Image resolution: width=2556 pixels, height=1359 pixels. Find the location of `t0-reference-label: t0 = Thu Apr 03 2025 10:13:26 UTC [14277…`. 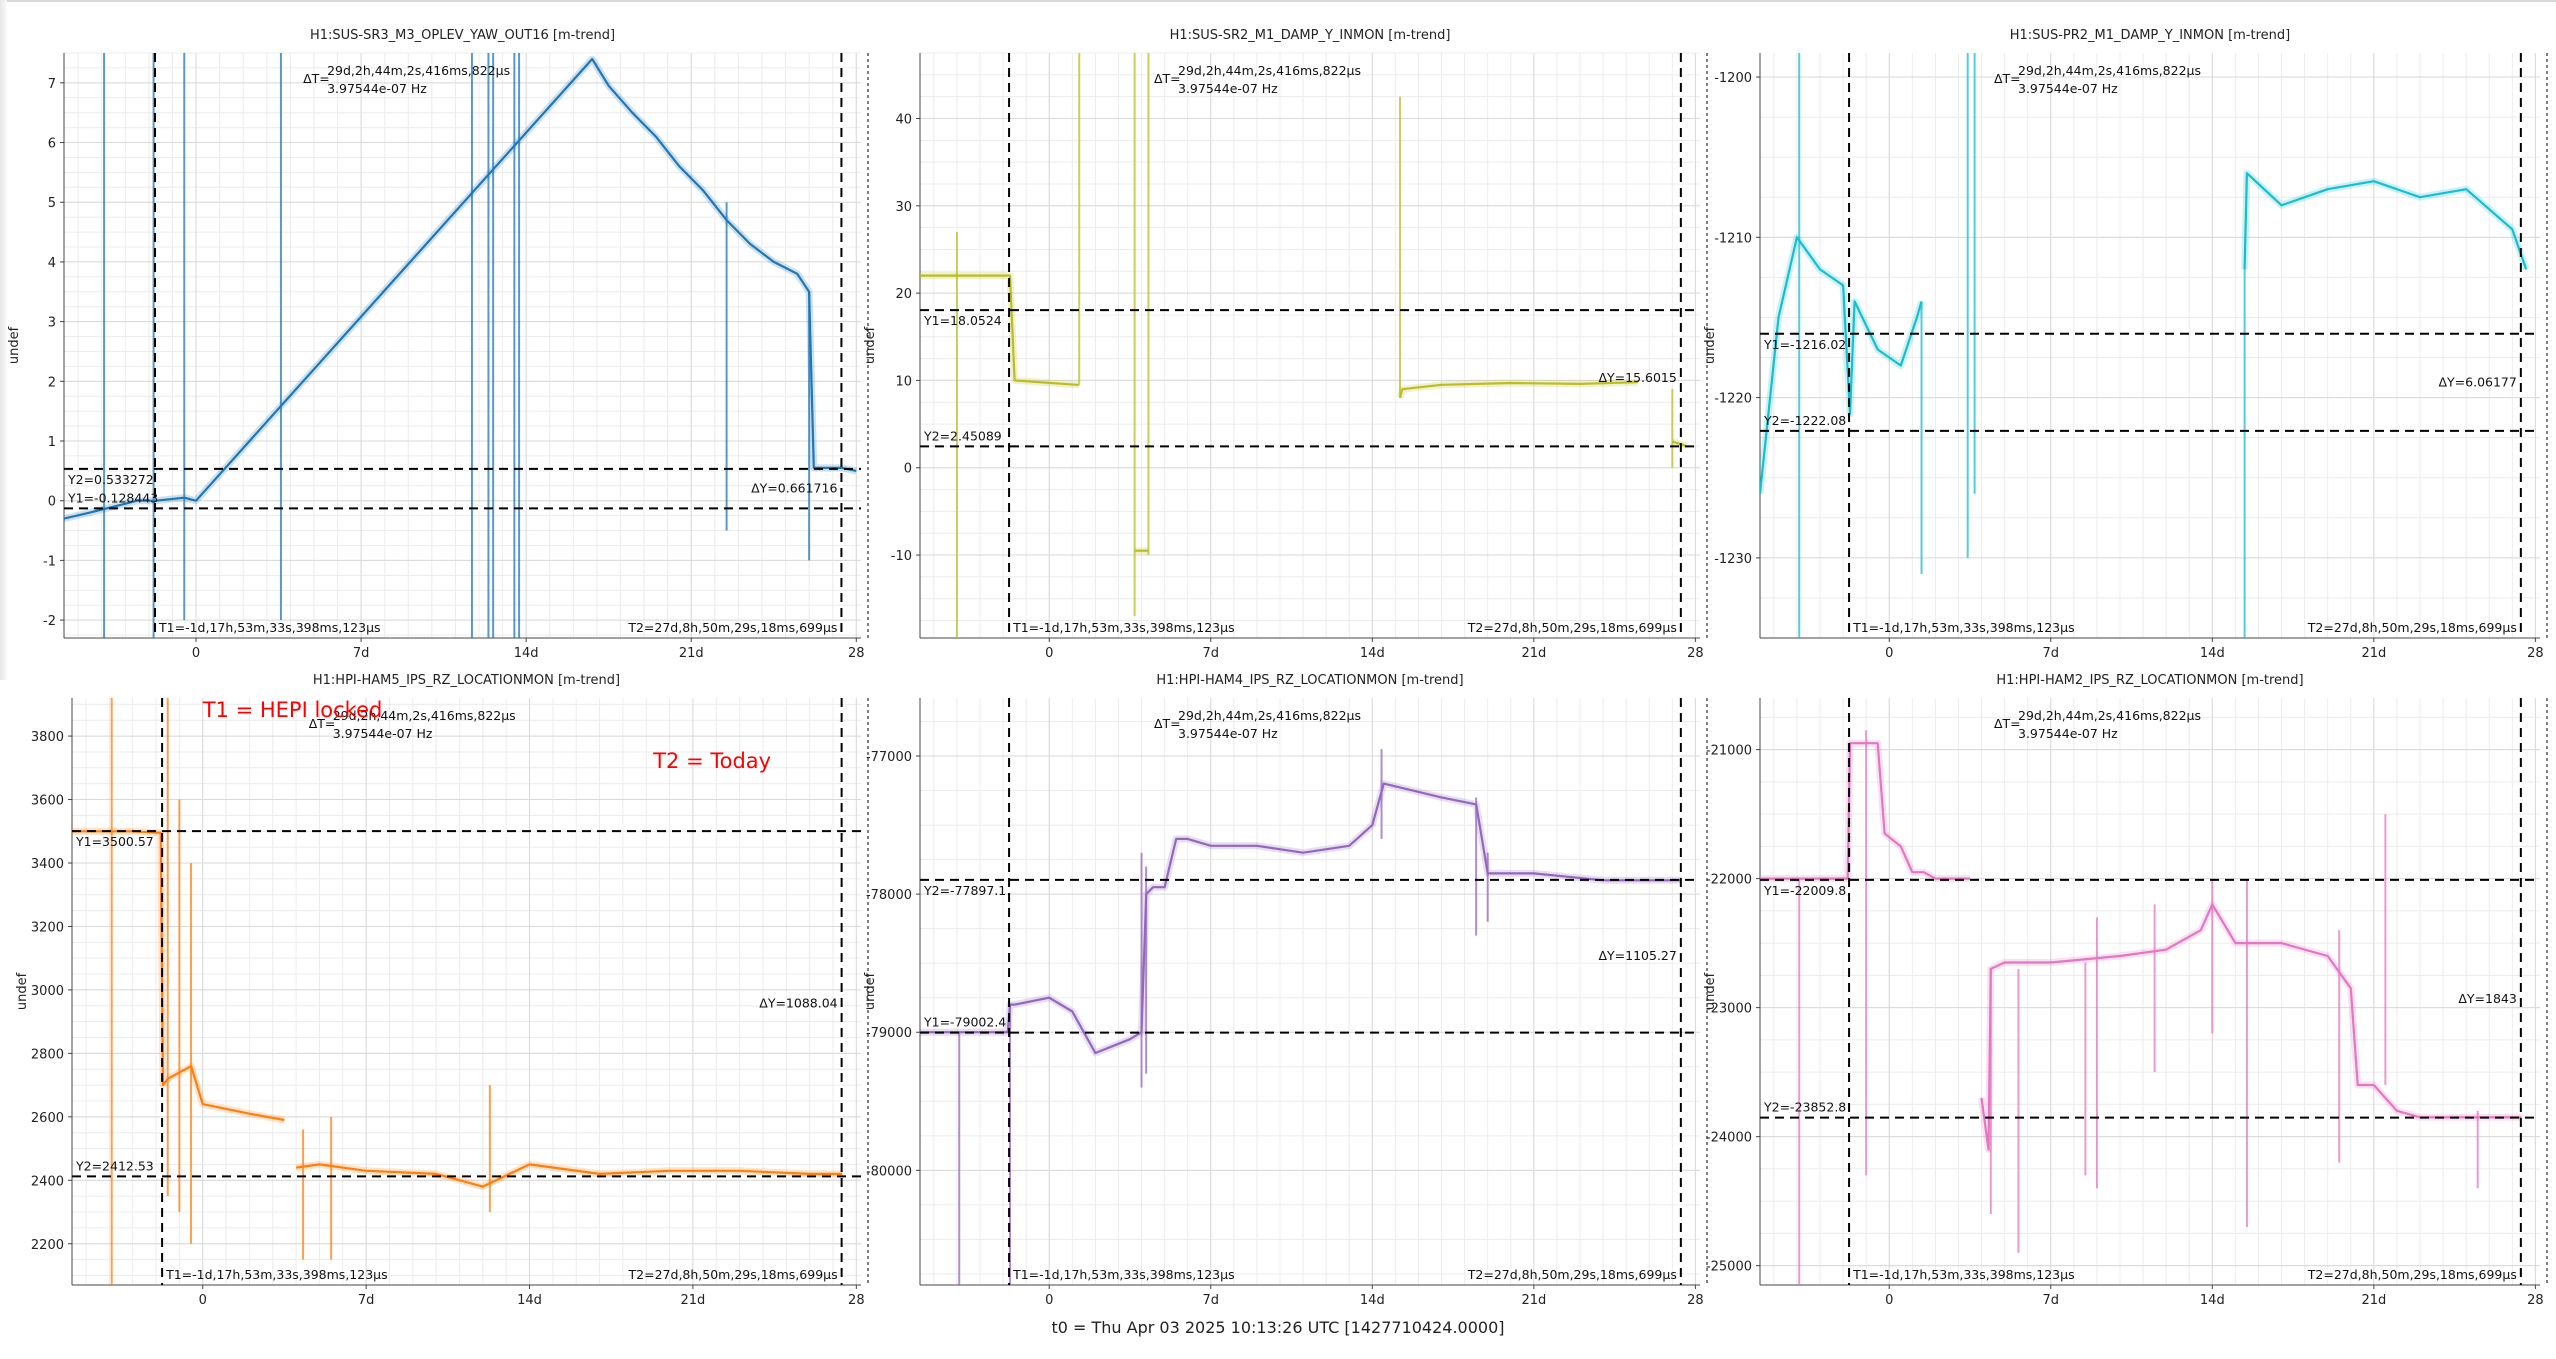

t0-reference-label: t0 = Thu Apr 03 2025 10:13:26 UTC [14277… is located at coordinates (1278, 1327).